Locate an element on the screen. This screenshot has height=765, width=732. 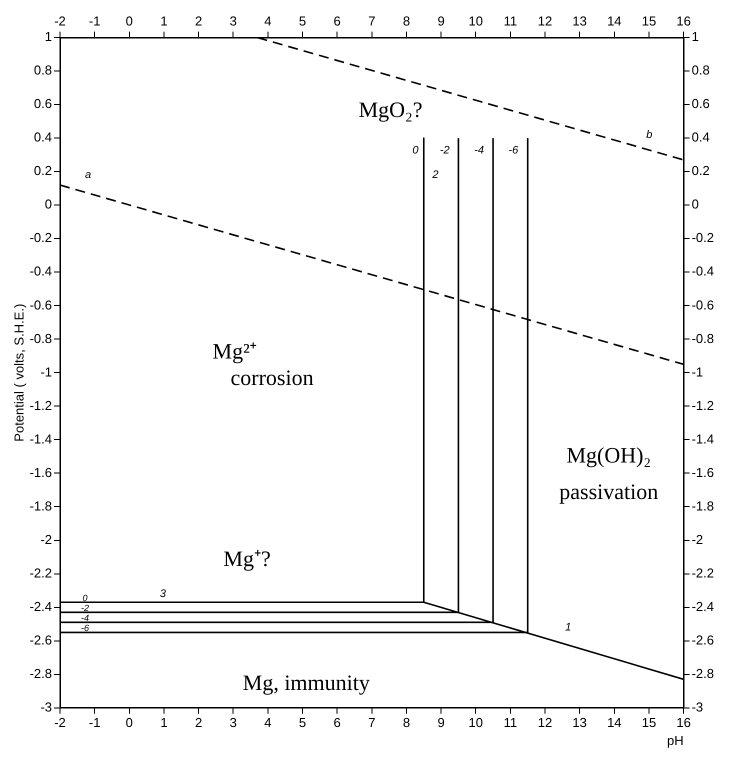
y-tick-label: 1 is located at coordinates (48, 36).